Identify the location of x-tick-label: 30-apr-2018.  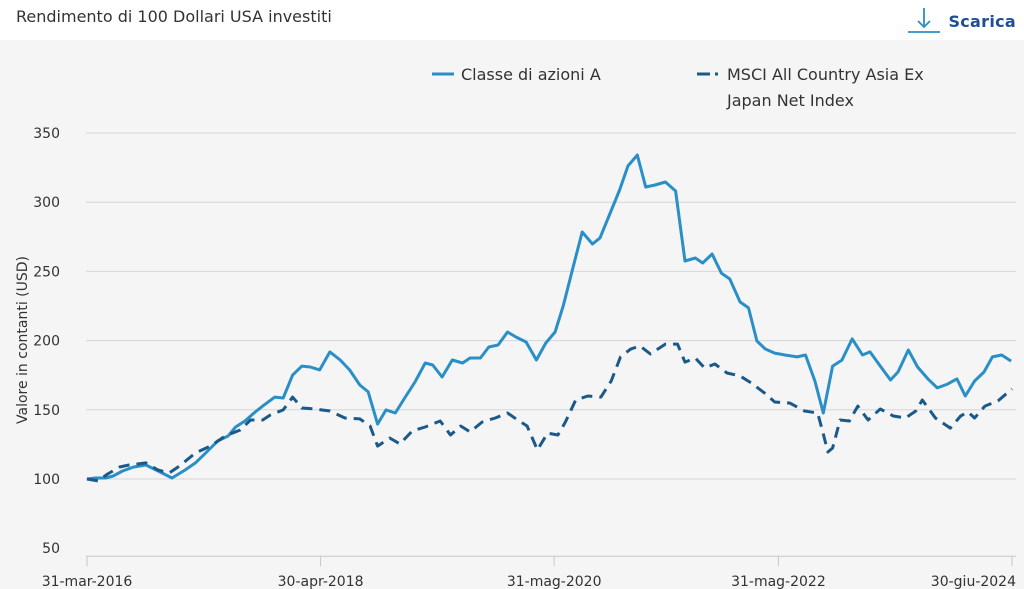
(321, 581).